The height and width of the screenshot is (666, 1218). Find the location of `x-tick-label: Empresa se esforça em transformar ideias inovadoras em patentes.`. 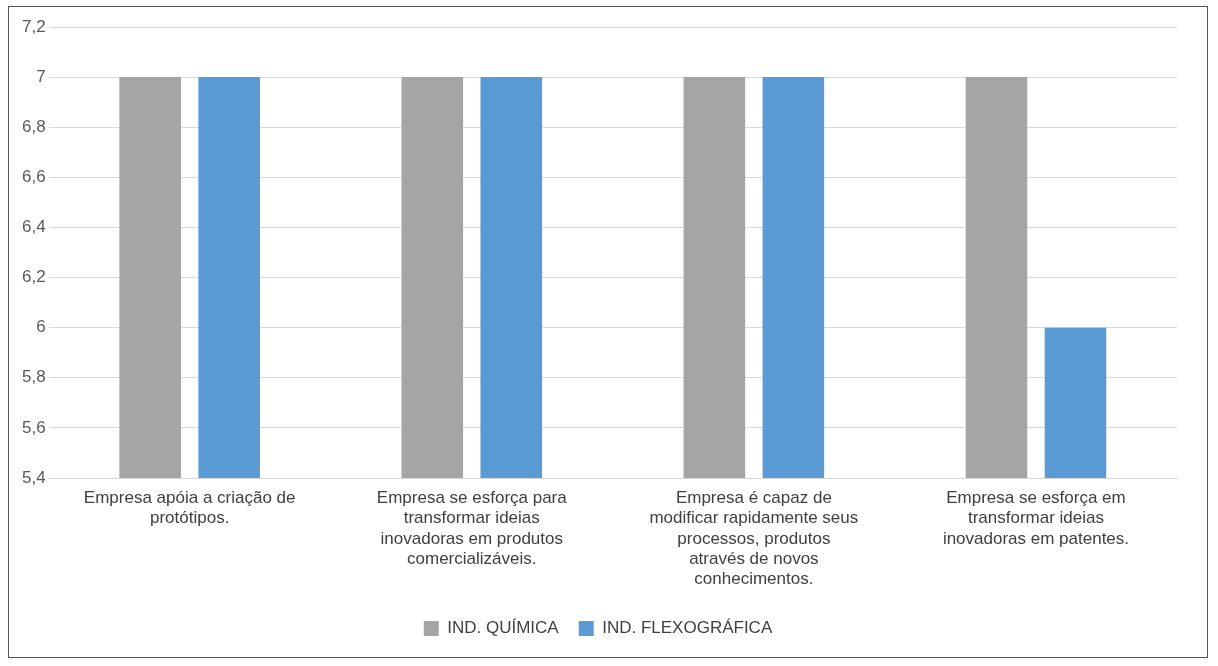

x-tick-label: Empresa se esforça em transformar ideias inovadoras em patentes. is located at coordinates (1036, 517).